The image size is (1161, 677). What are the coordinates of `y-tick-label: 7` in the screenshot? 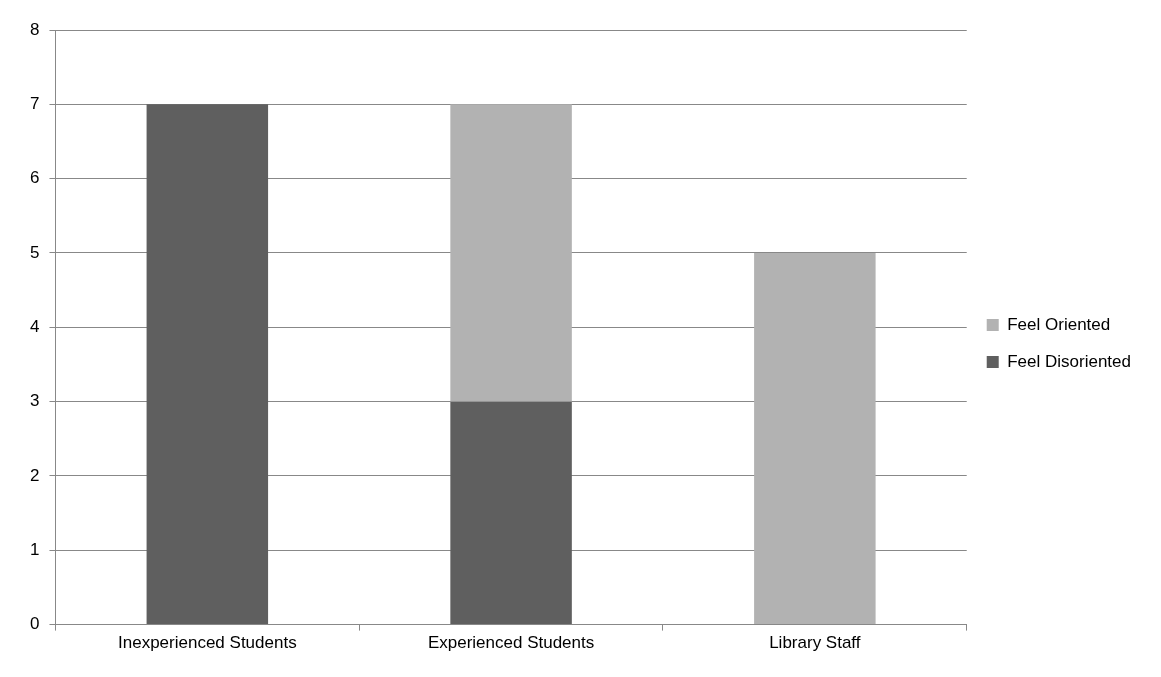 It's located at (34, 104).